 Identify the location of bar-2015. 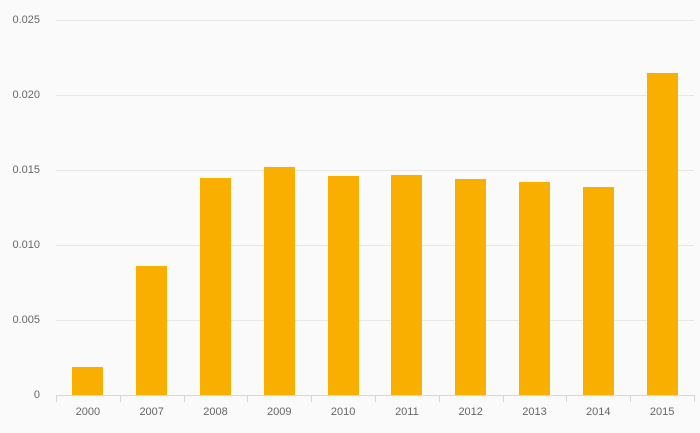
(662, 233).